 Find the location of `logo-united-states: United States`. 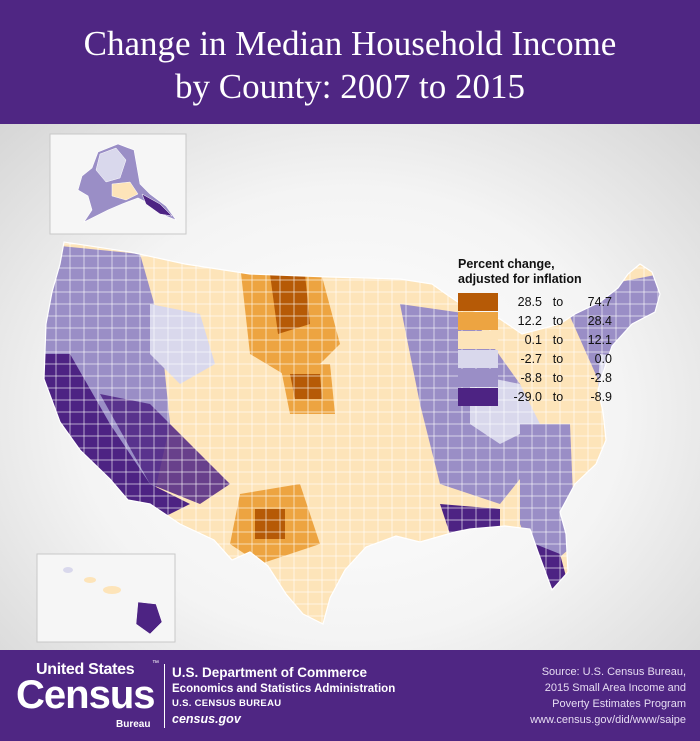

logo-united-states: United States is located at coordinates (85, 669).